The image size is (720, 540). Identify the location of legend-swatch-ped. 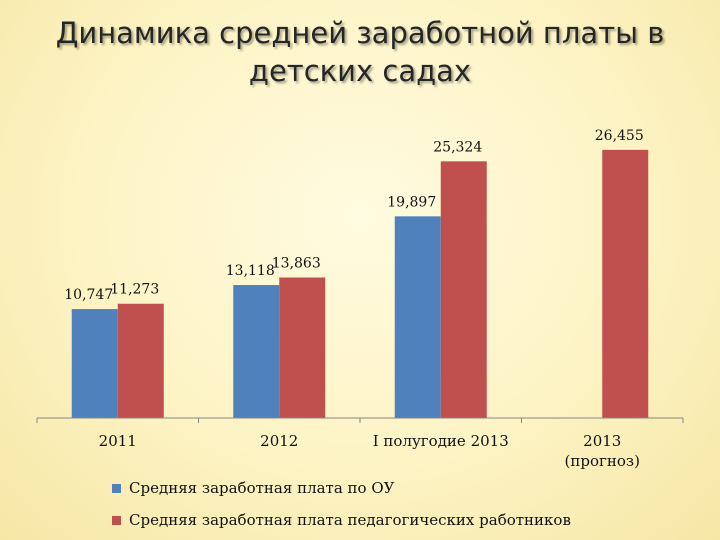
(116, 520).